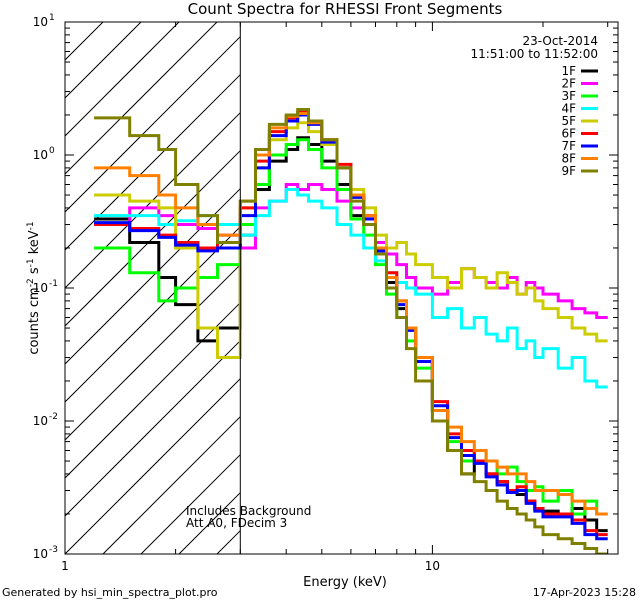  I want to click on legend-label-7F: 7F, so click(568, 146).